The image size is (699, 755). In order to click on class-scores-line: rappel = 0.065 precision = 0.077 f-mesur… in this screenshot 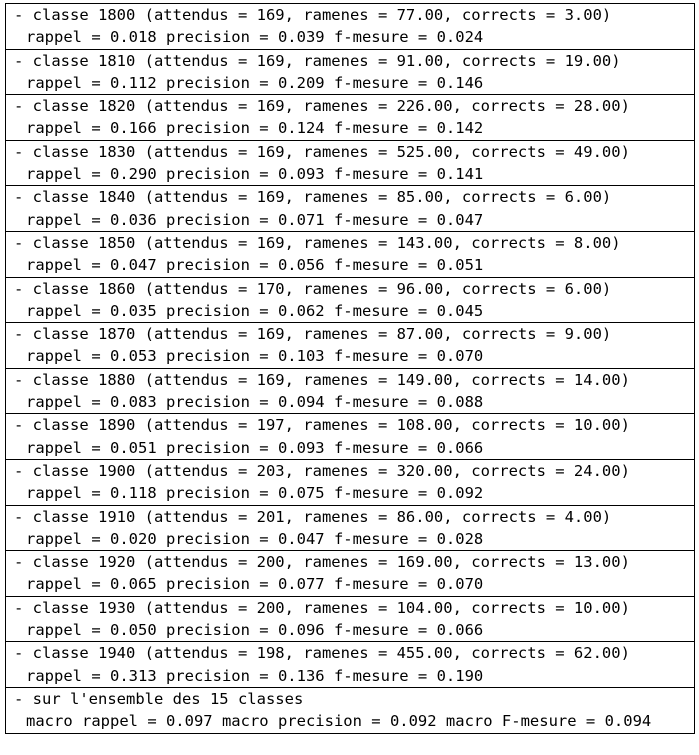, I will do `click(255, 584)`.